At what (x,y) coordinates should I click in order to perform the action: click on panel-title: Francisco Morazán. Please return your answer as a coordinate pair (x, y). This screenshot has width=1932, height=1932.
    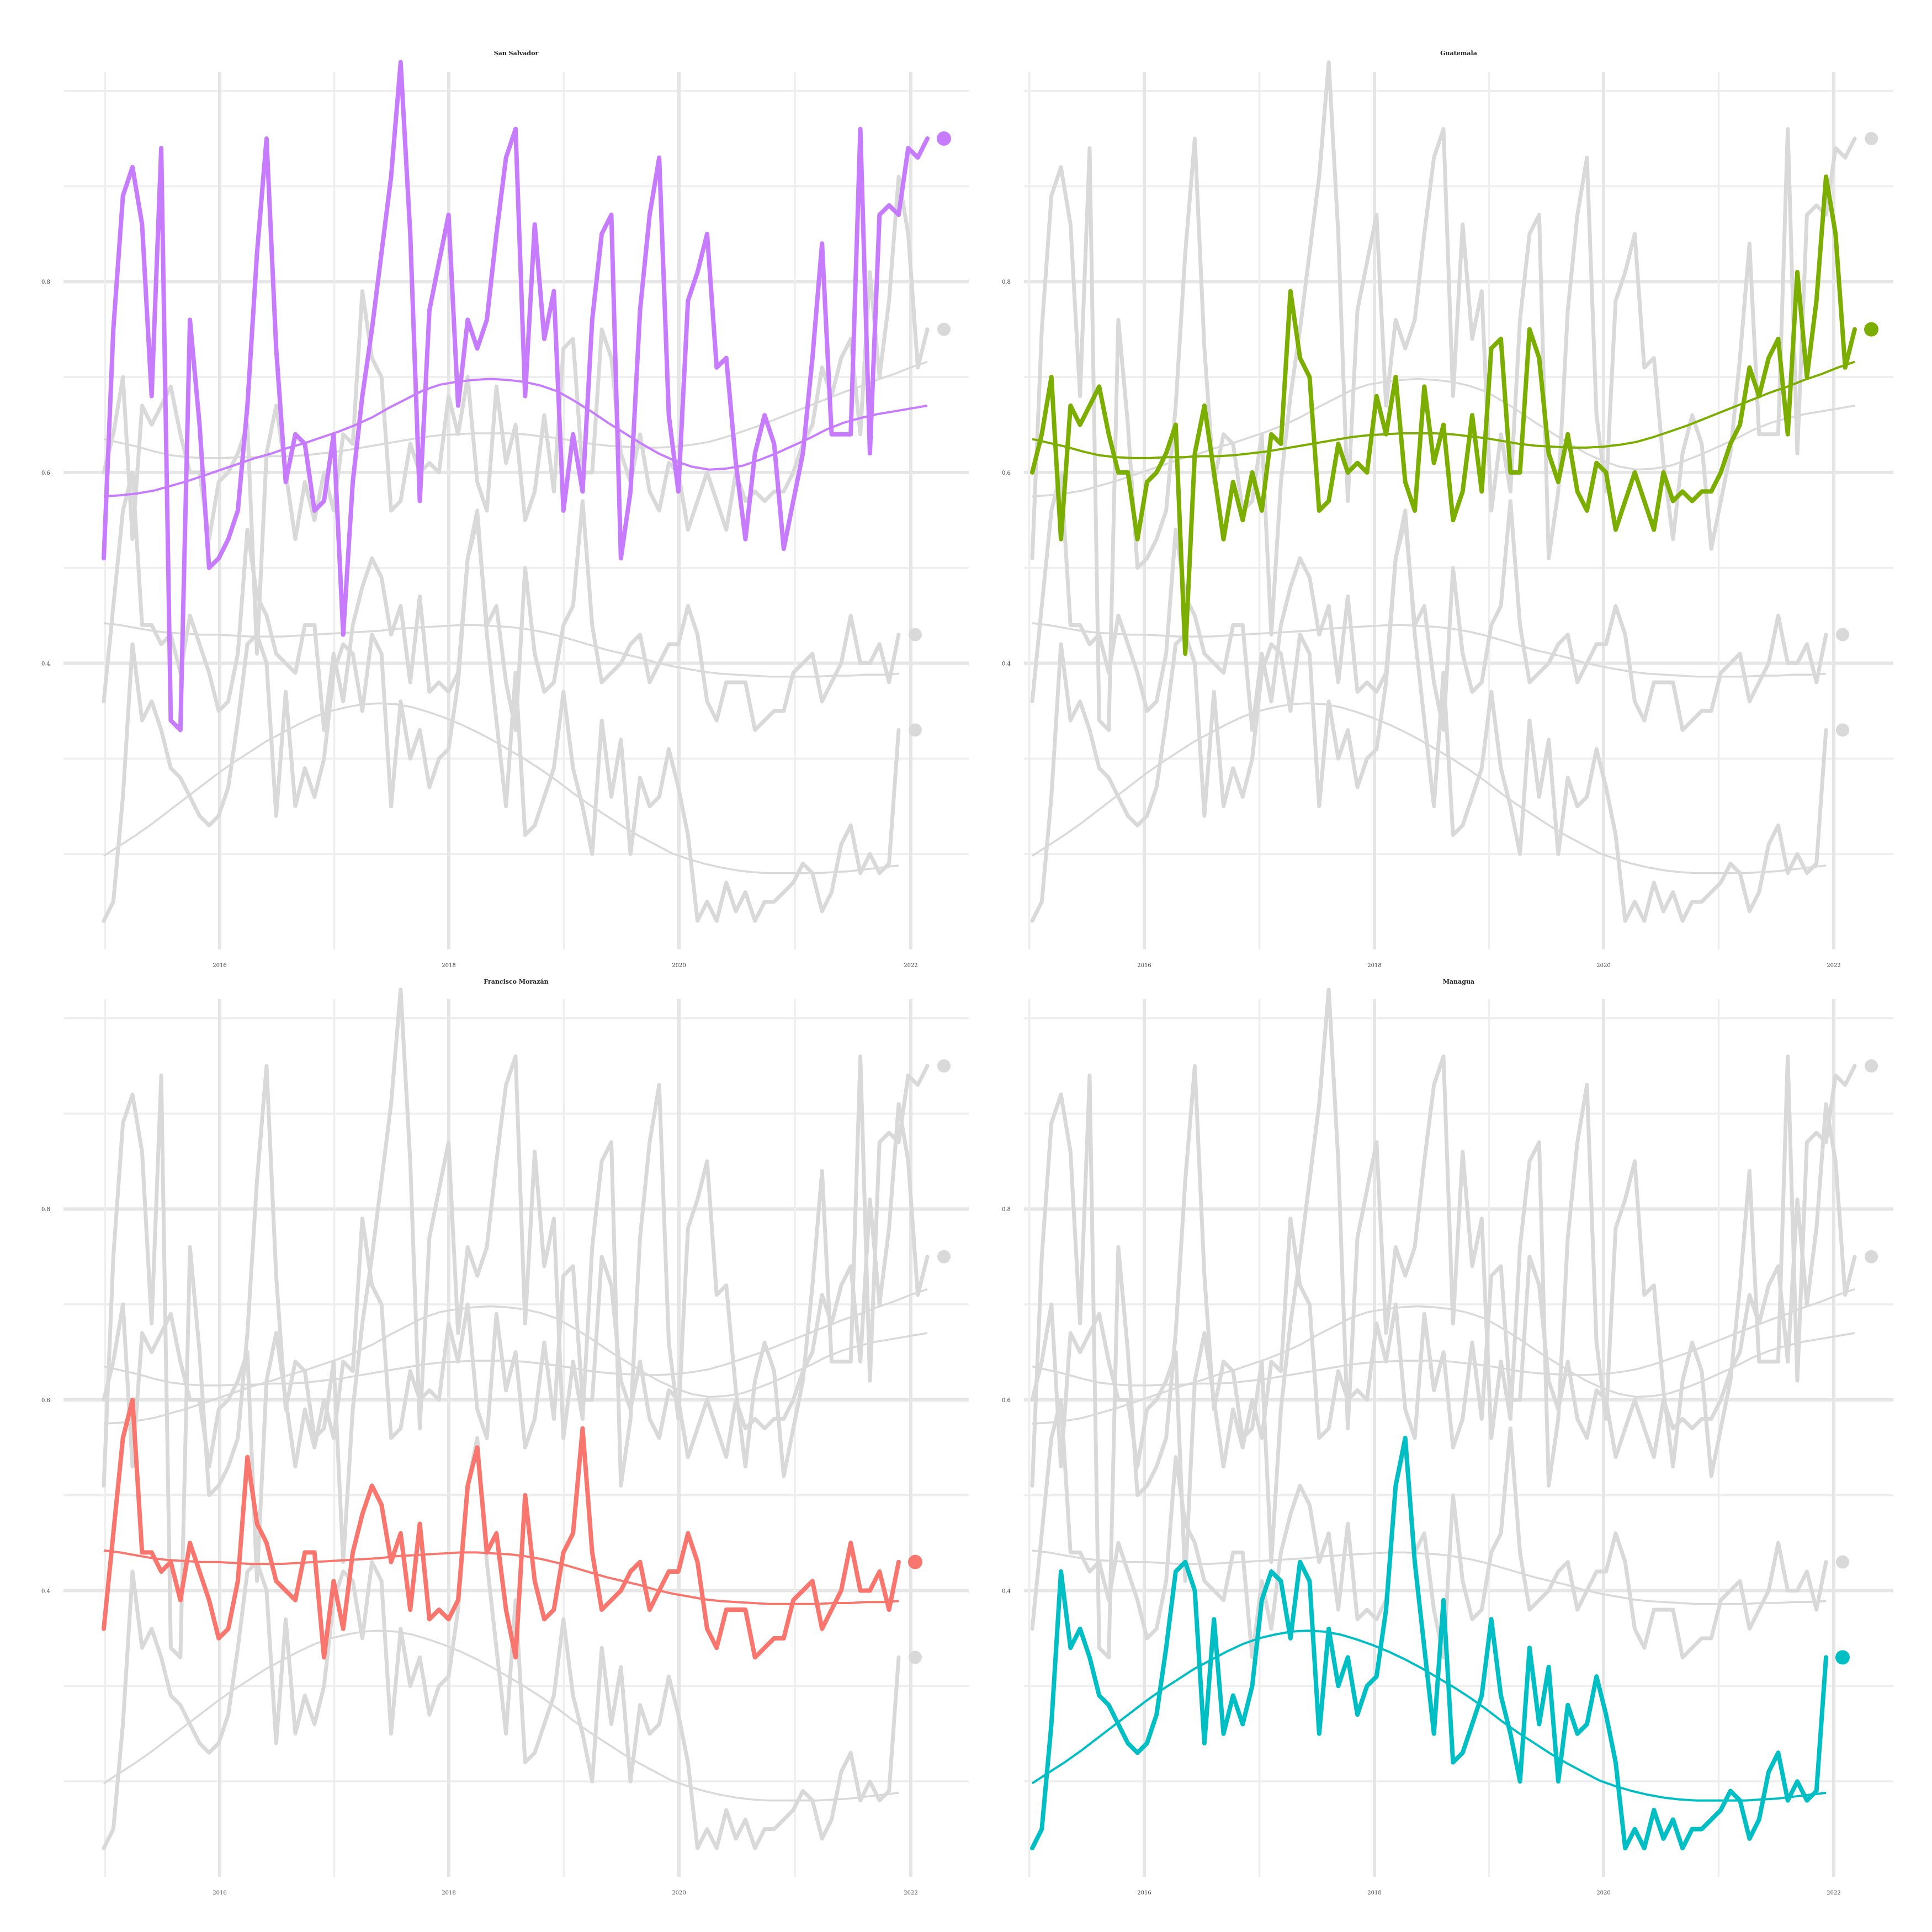
    Looking at the image, I should click on (516, 982).